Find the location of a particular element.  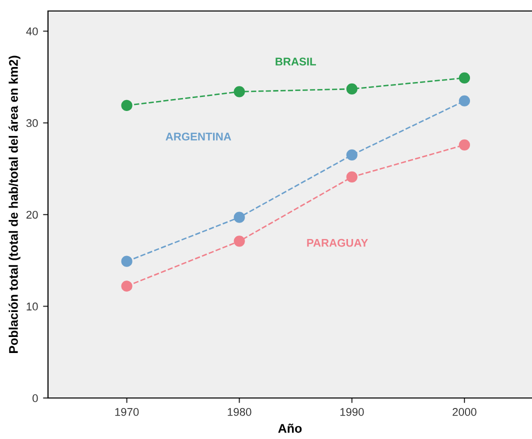

y-tick-label: 40 is located at coordinates (32, 31).